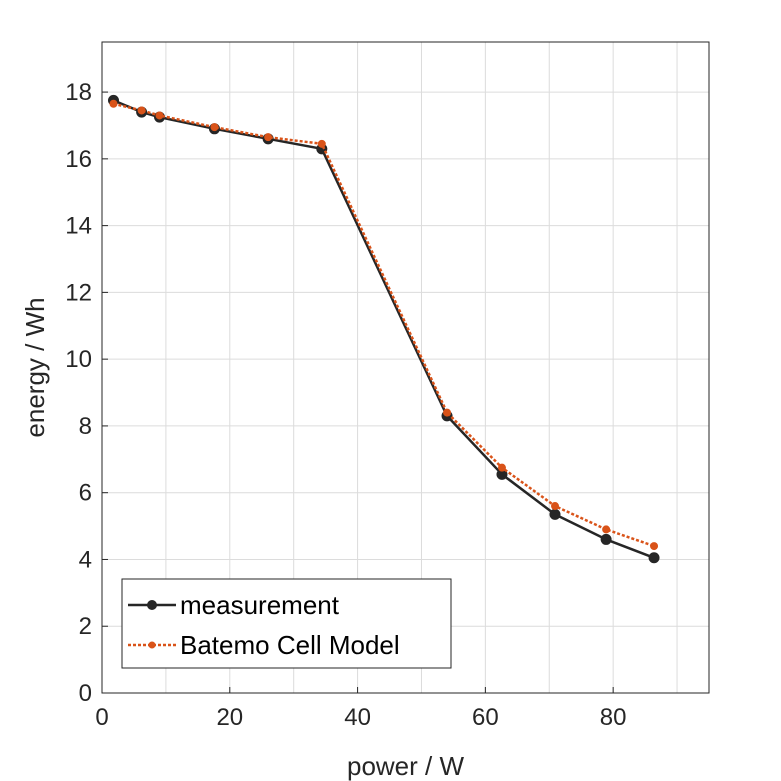 The image size is (781, 781). Describe the element at coordinates (613, 717) in the screenshot. I see `x-tick-label: 80` at that location.